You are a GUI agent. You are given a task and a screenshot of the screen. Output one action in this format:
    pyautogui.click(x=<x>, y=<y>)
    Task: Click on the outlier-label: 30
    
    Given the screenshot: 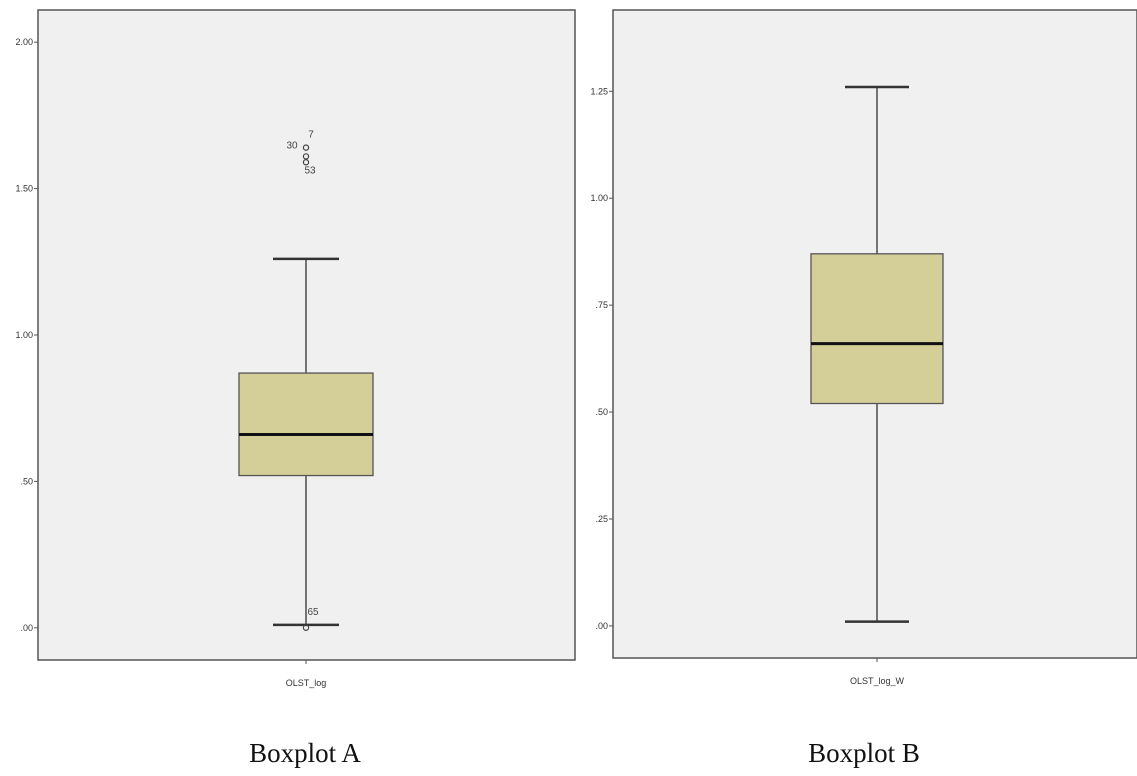 What is the action you would take?
    pyautogui.click(x=292, y=145)
    